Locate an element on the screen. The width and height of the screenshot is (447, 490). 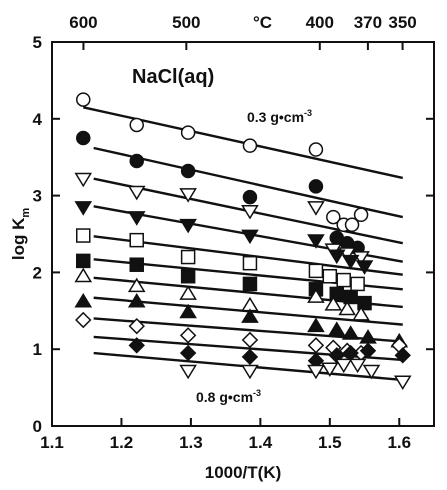
x-tick-label: 1.3 is located at coordinates (191, 442).